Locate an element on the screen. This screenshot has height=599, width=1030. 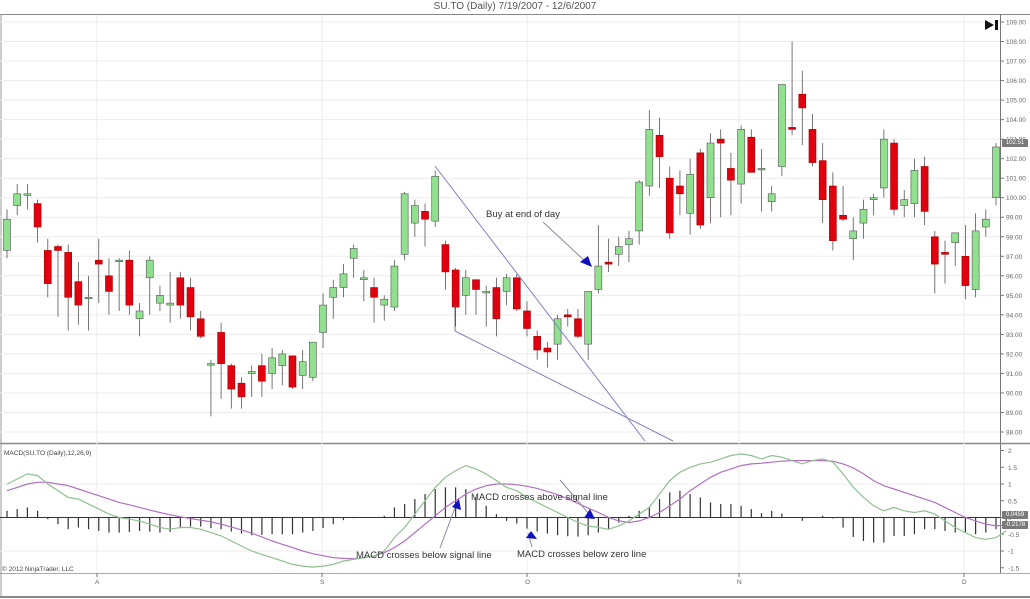
support-trend-line is located at coordinates (564, 386).